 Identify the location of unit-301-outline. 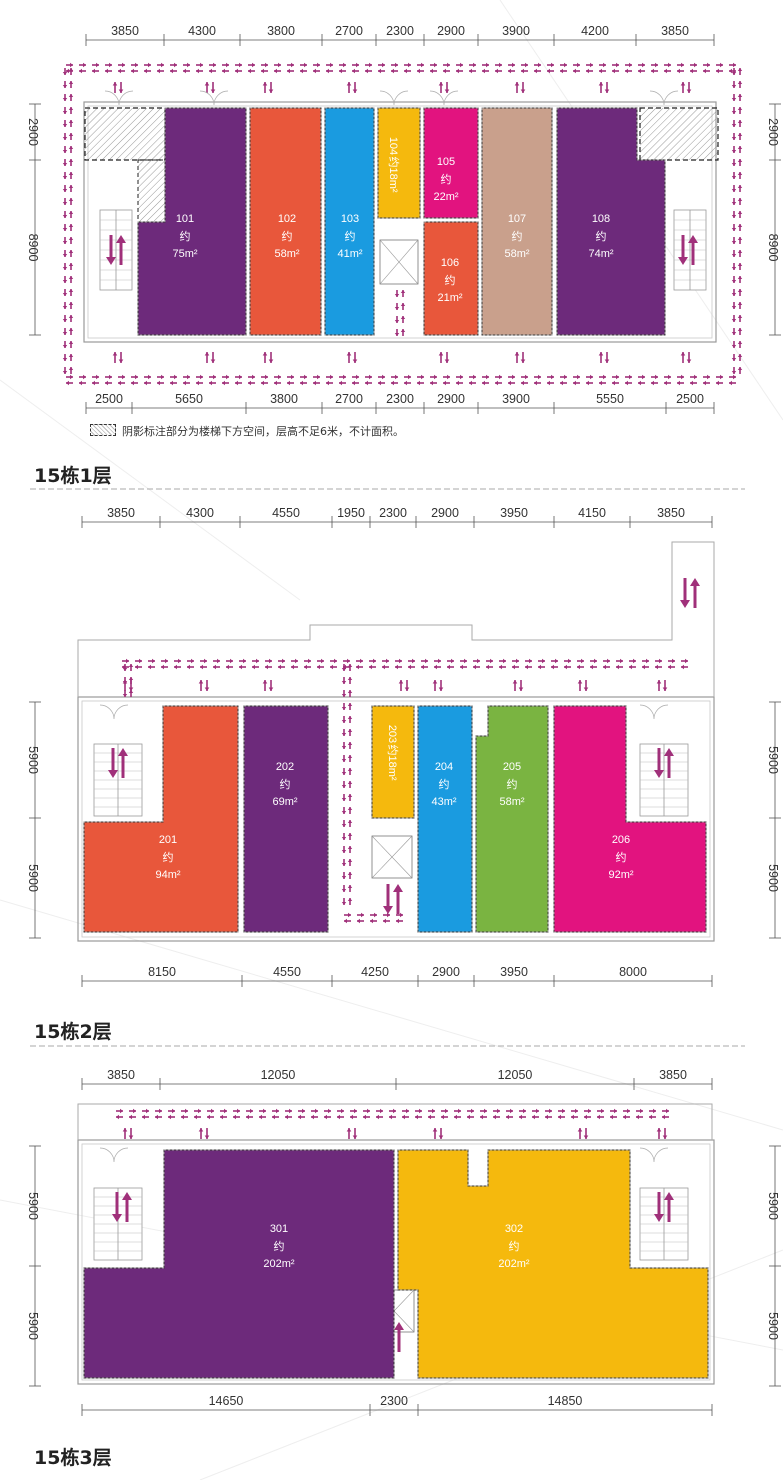
(239, 1264).